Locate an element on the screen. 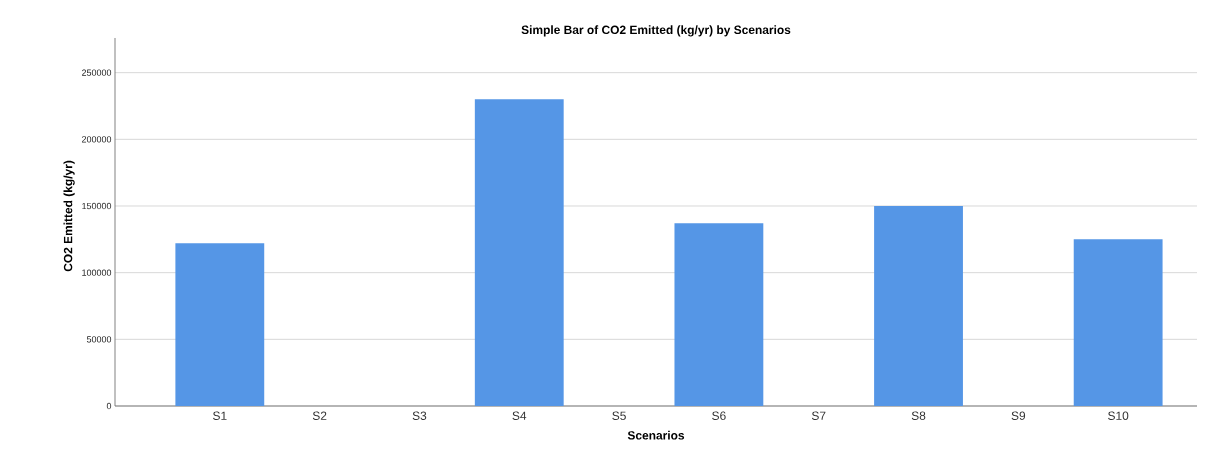  x-axis-title: Scenarios is located at coordinates (656, 435).